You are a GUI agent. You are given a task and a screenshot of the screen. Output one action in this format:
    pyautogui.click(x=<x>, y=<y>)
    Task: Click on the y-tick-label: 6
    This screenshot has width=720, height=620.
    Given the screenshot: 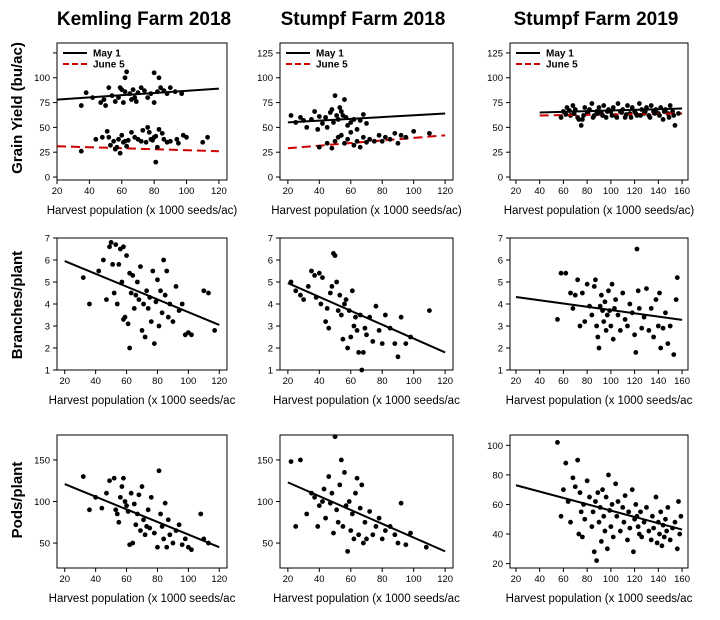 What is the action you would take?
    pyautogui.click(x=270, y=261)
    